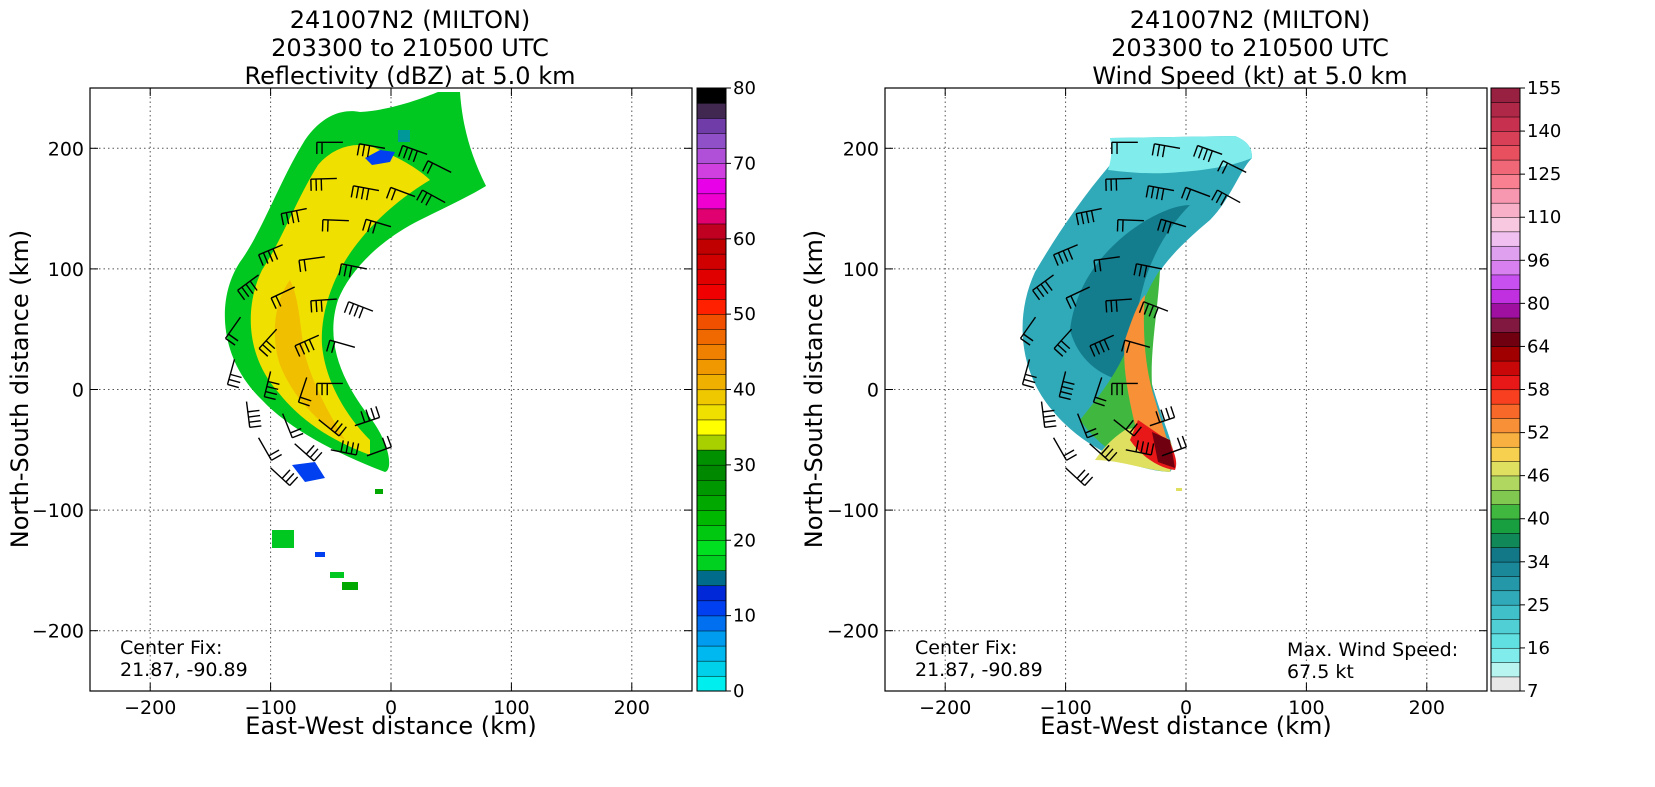  What do you see at coordinates (184, 670) in the screenshot?
I see `center-fix-value: 21.87, -90.89` at bounding box center [184, 670].